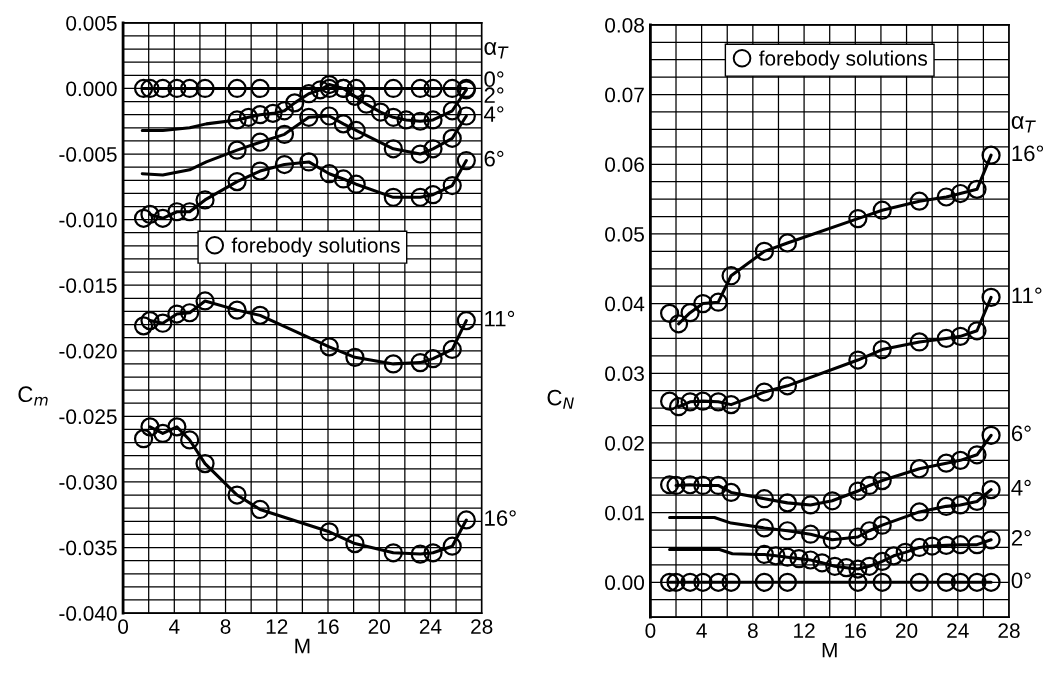  I want to click on y-tick-label: 0.05, so click(624, 234).